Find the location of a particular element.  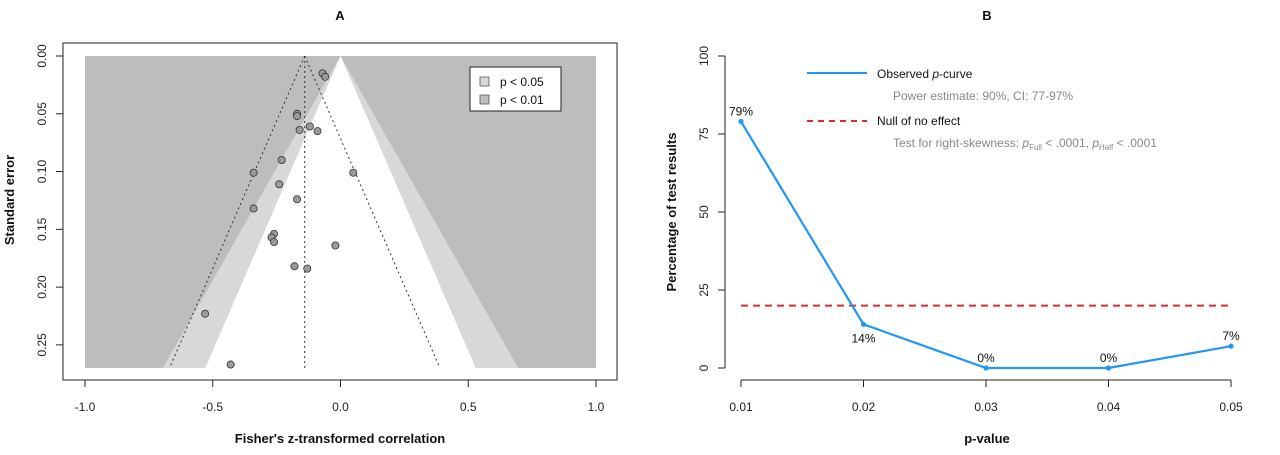

legend-label-p05: p < 0.05 is located at coordinates (522, 82).